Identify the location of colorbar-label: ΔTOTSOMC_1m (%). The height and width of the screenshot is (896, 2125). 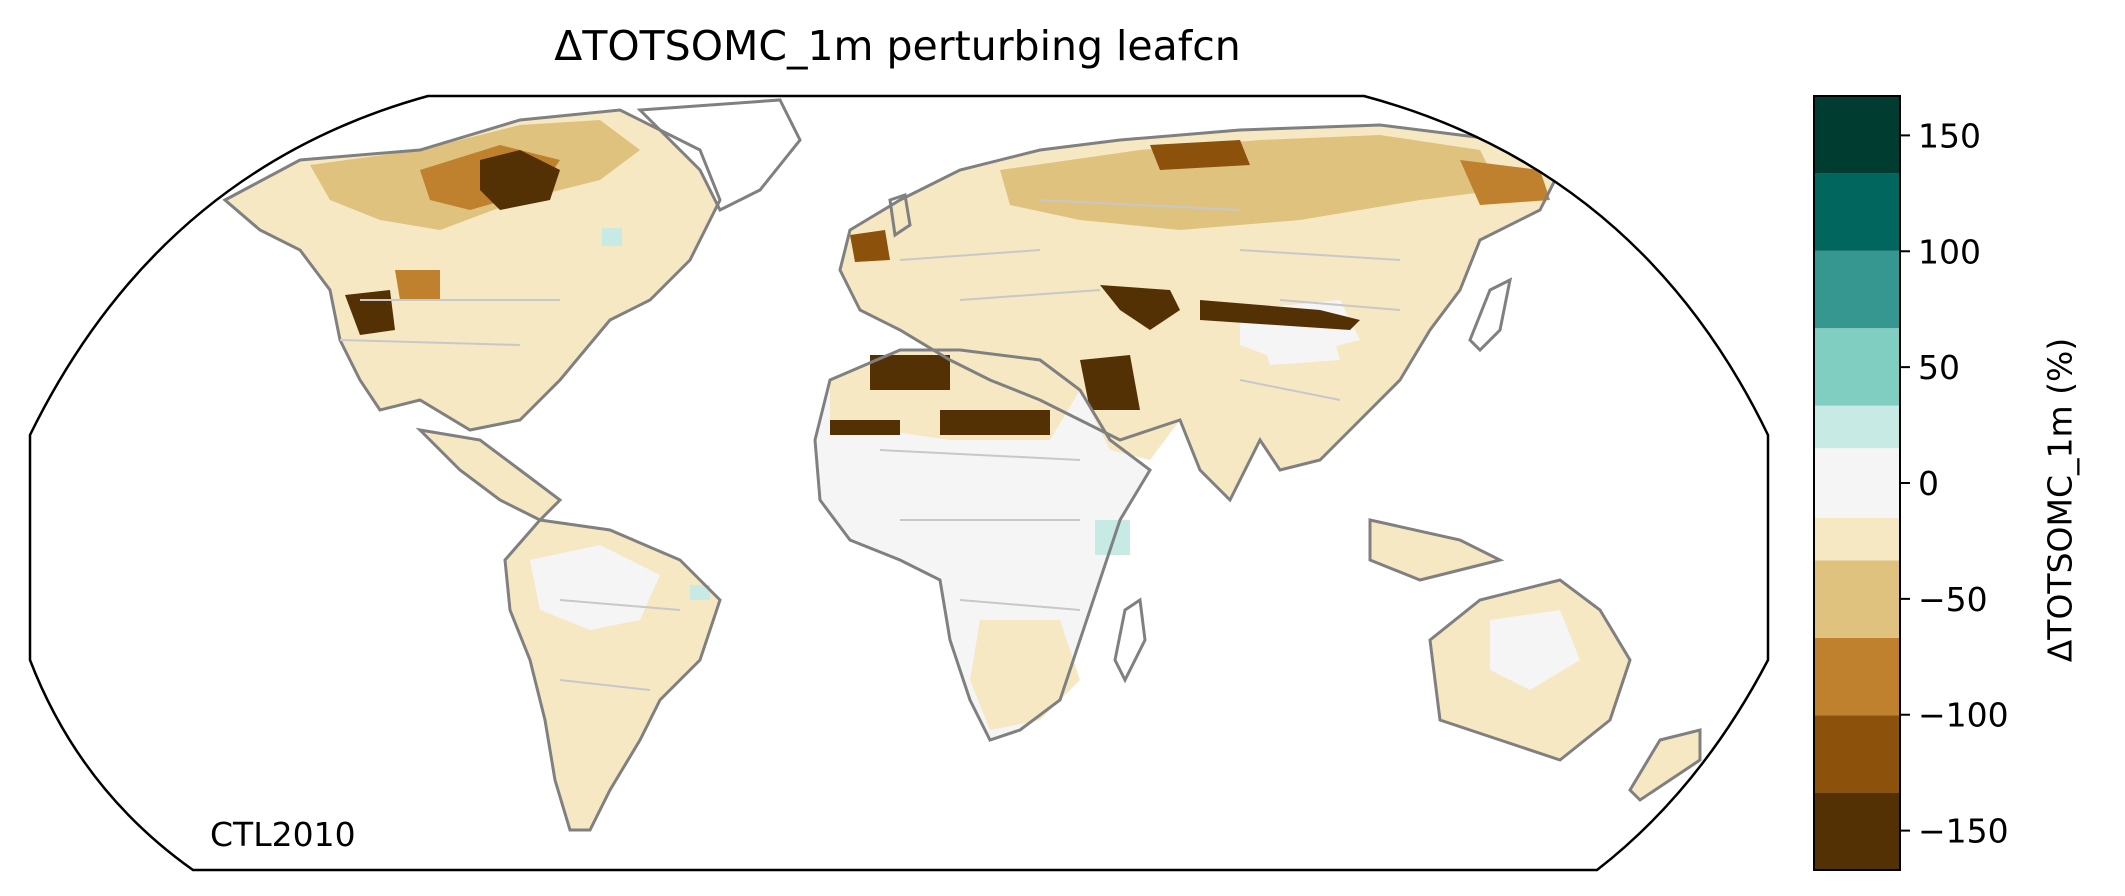
(2060, 500).